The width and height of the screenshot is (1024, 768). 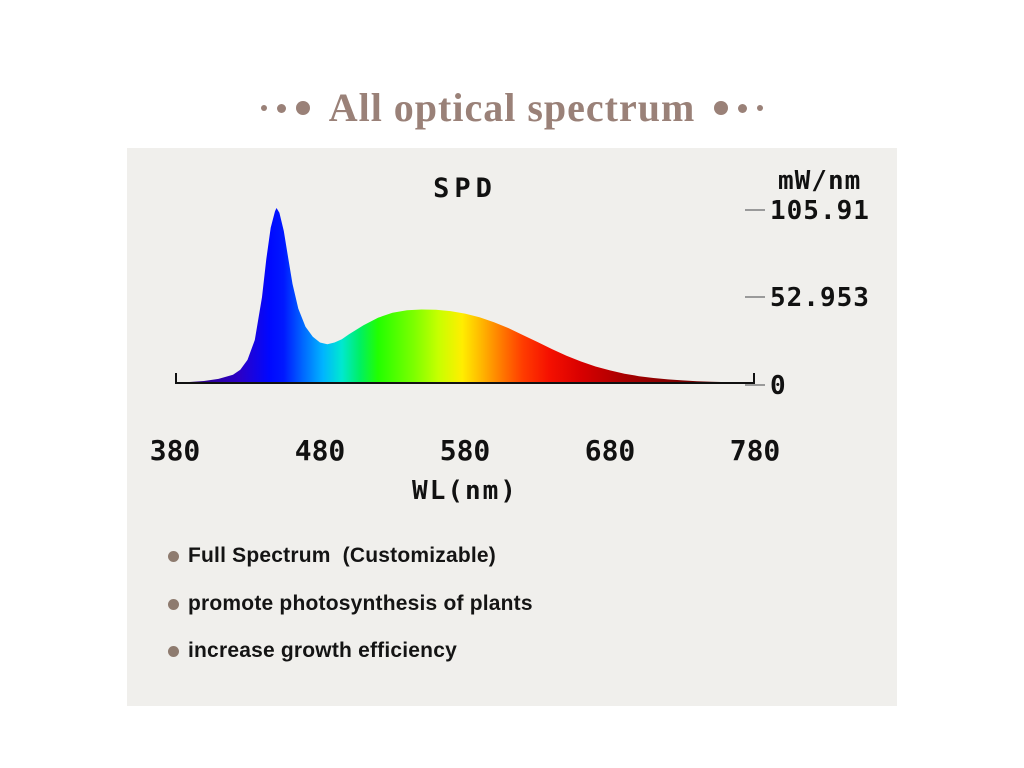 What do you see at coordinates (465, 491) in the screenshot?
I see `x-axis-title: WL(nm)` at bounding box center [465, 491].